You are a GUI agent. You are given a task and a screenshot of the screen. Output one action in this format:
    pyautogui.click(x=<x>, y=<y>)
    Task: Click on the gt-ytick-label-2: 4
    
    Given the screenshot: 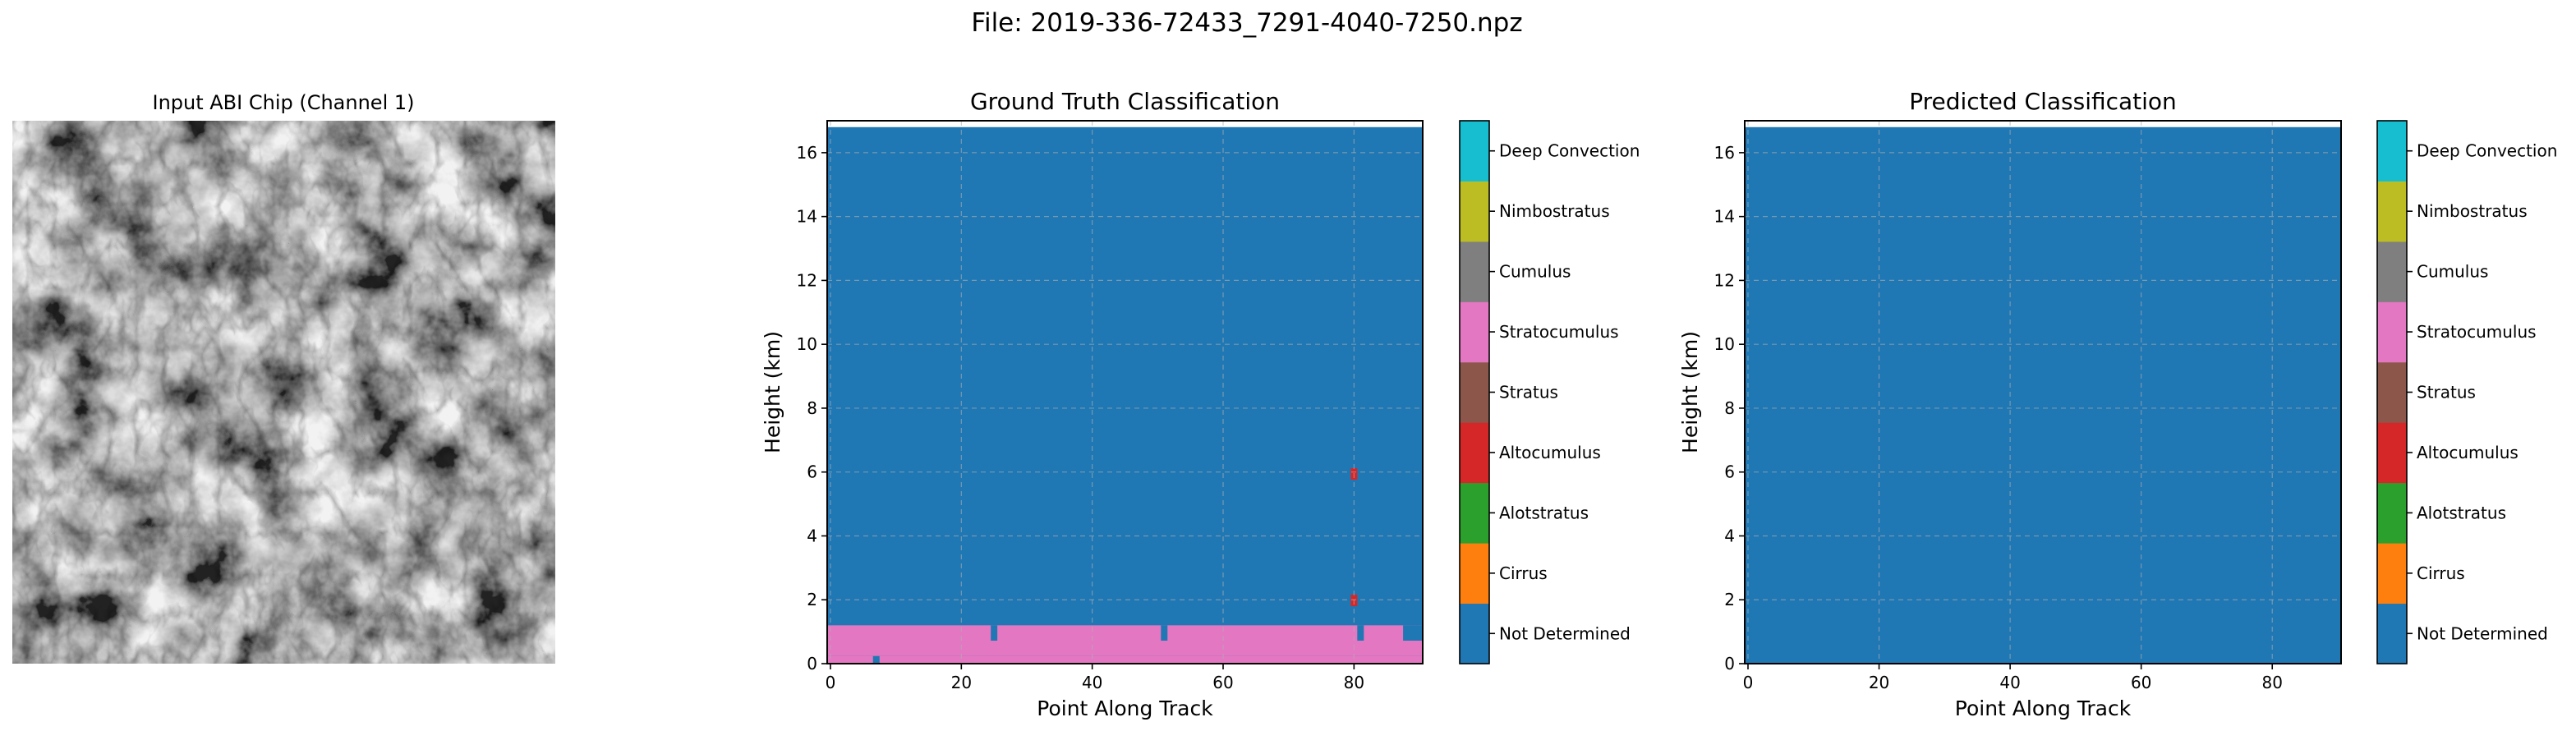 What is the action you would take?
    pyautogui.click(x=812, y=535)
    